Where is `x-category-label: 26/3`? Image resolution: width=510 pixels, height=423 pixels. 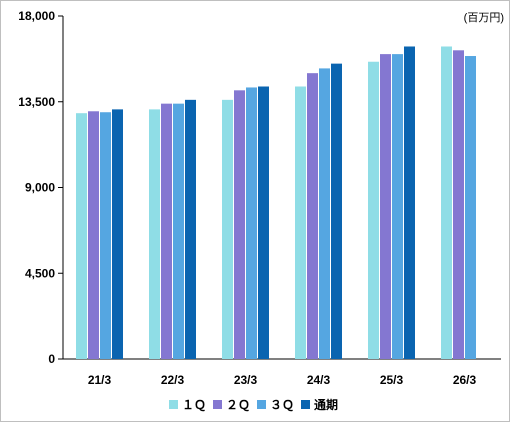
x-category-label: 26/3 is located at coordinates (465, 380).